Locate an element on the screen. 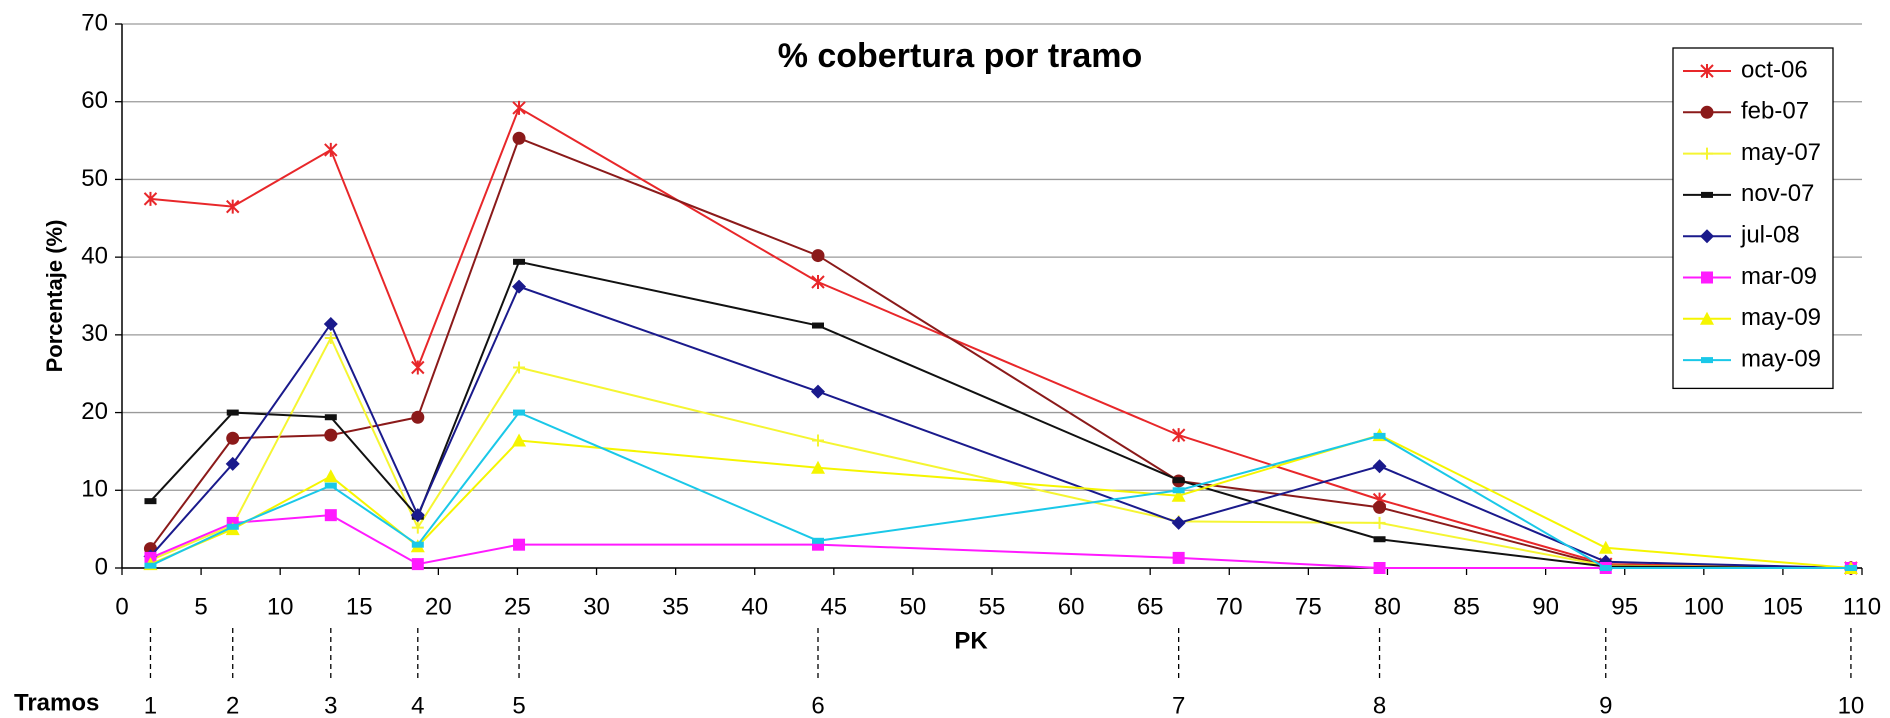 The image size is (1890, 718). tramo-label: 9 is located at coordinates (1605, 705).